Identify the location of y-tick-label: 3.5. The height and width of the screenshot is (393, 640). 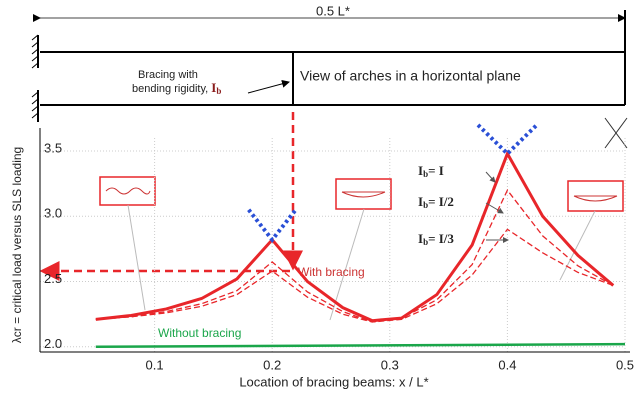
(53, 147).